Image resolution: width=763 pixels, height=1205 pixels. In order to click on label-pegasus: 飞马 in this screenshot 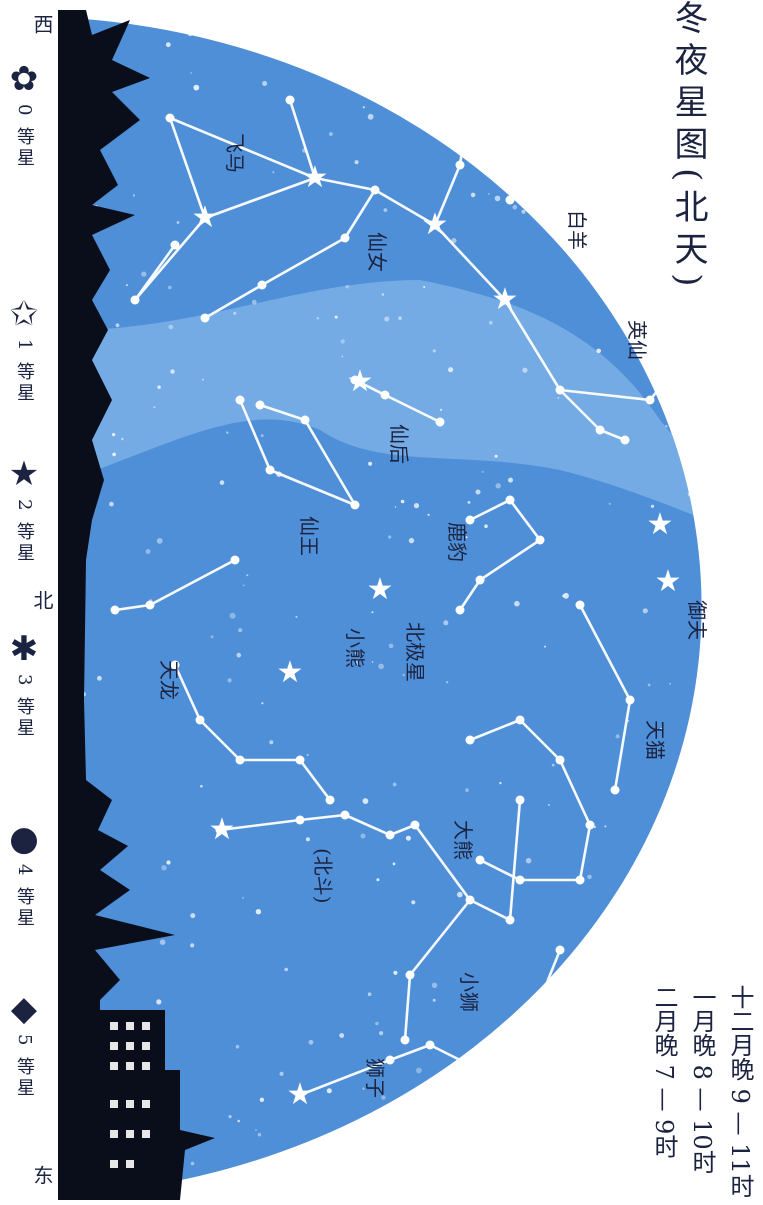, I will do `click(235, 153)`.